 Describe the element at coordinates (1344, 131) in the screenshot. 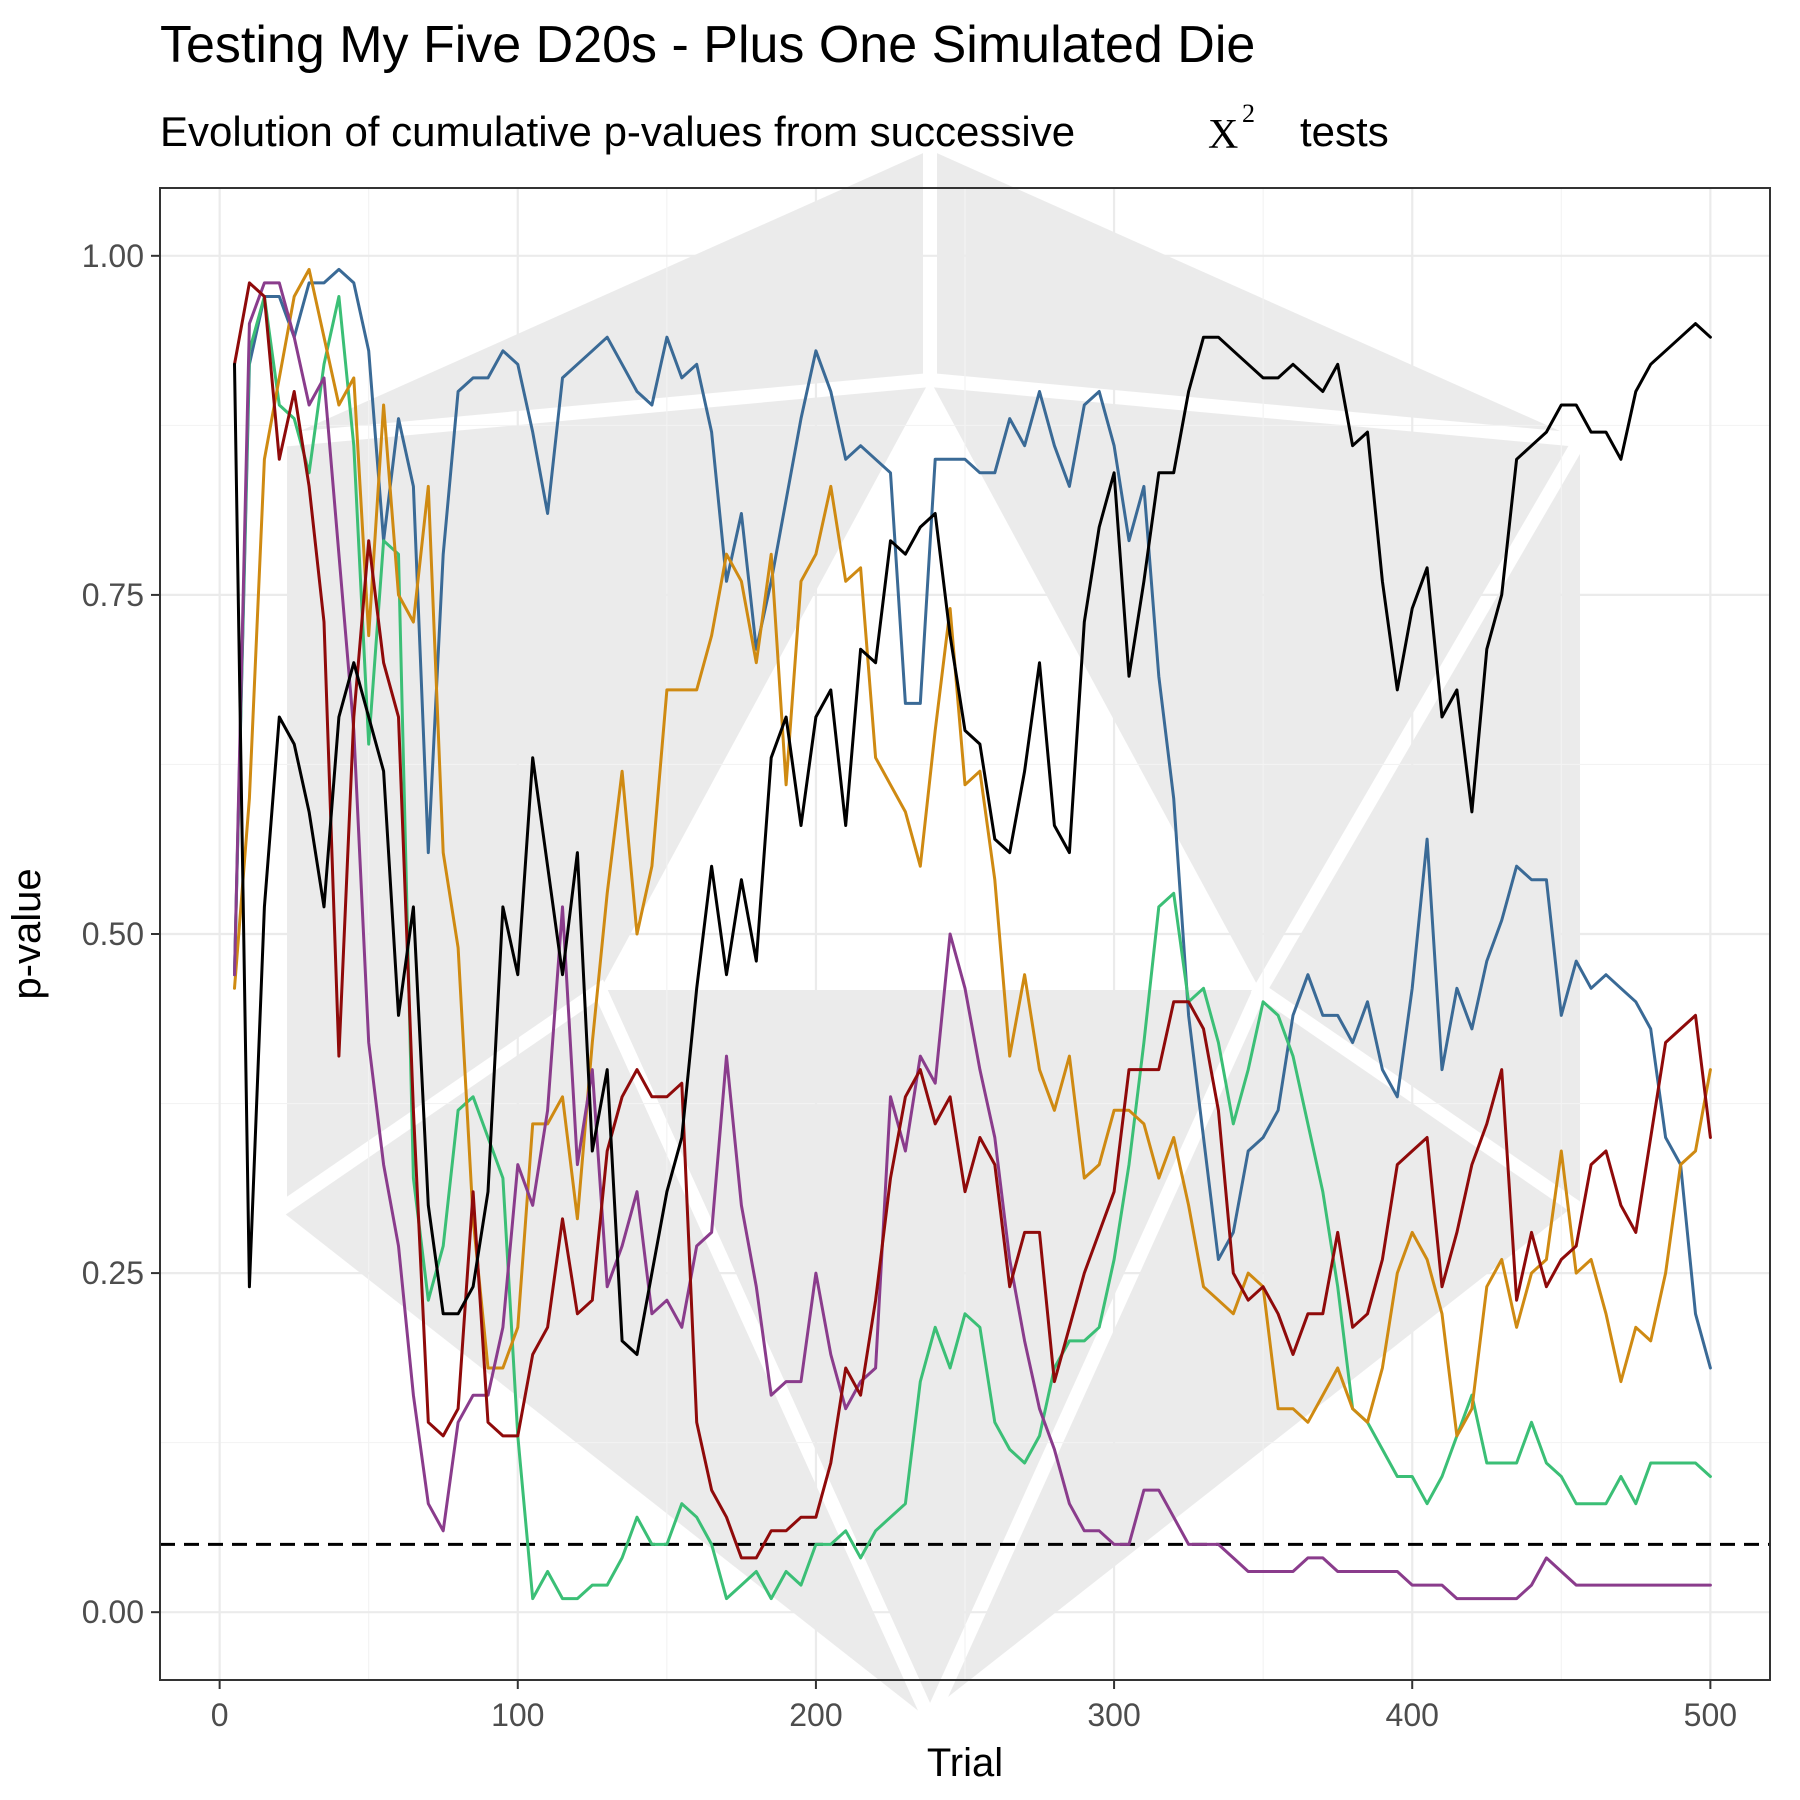

I see `chart-subtitle-end: tests` at that location.